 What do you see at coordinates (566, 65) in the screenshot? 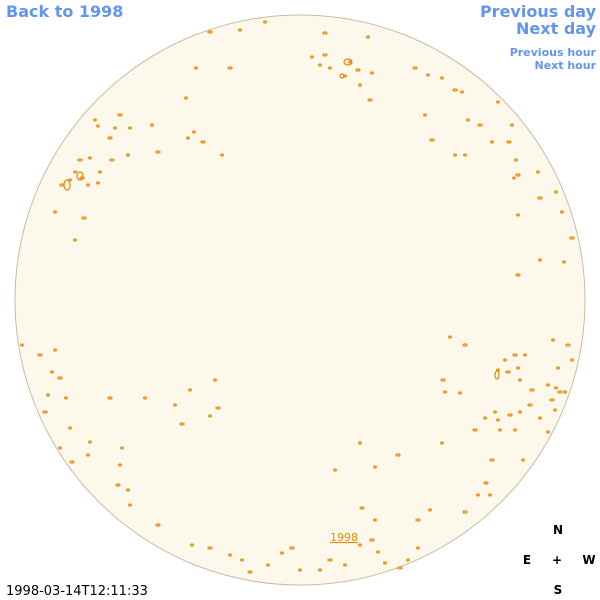
I see `next-hour-link: Next hour` at bounding box center [566, 65].